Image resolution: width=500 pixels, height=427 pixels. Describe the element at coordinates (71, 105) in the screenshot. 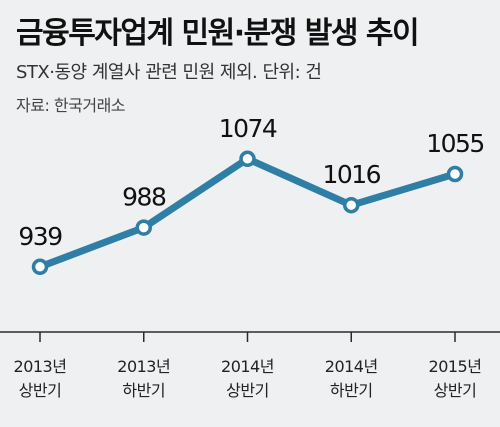

I see `chart-source: 자료: 한국거래소` at that location.